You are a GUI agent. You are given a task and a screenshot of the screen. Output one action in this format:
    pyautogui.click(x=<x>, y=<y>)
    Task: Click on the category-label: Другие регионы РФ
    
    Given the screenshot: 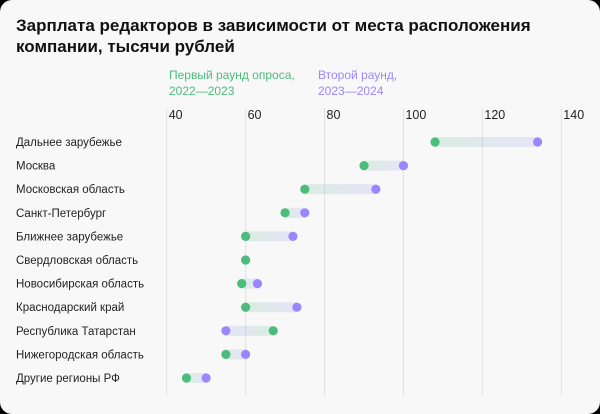 What is the action you would take?
    pyautogui.click(x=68, y=379)
    